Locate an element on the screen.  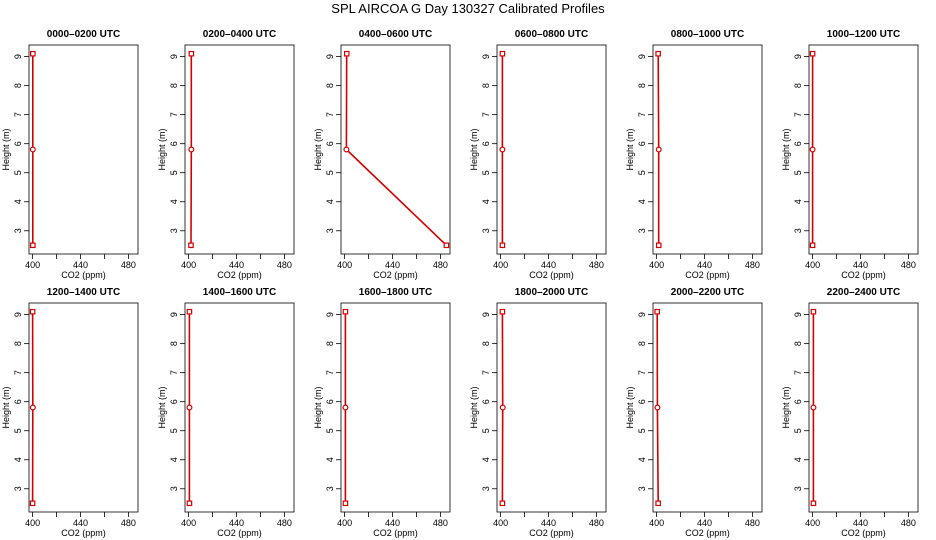
panel-title: 0600–0800 UTC is located at coordinates (551, 34).